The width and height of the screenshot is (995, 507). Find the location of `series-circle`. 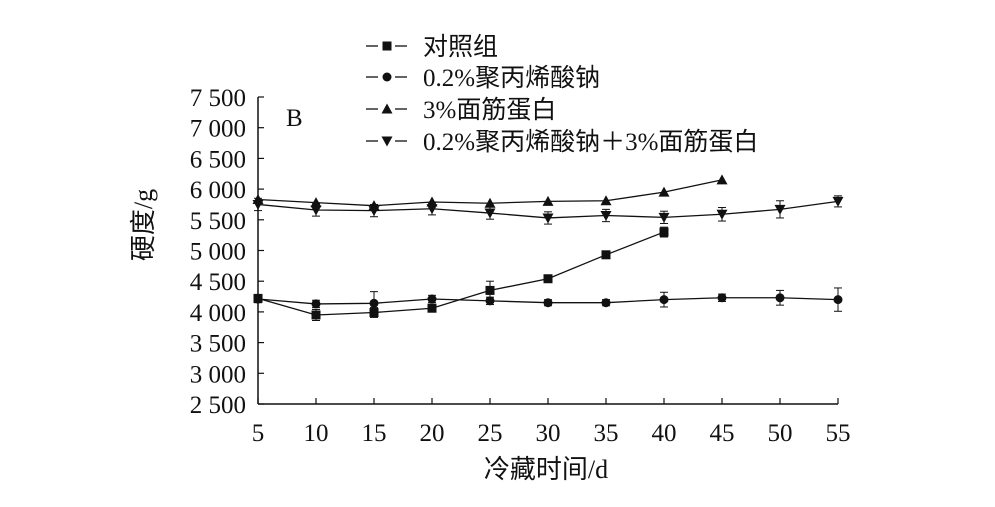

series-circle is located at coordinates (548, 301).